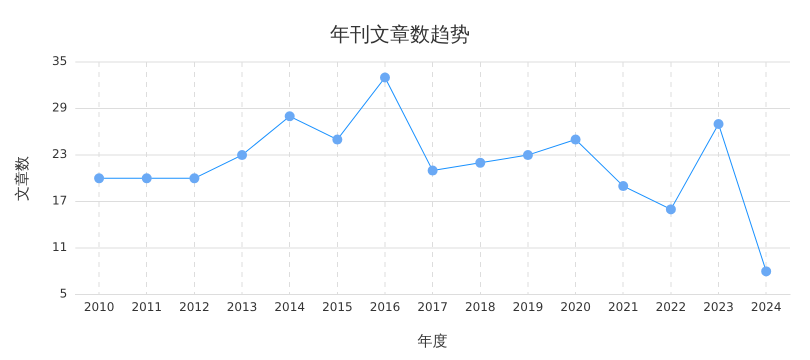 The width and height of the screenshot is (810, 360). What do you see at coordinates (623, 307) in the screenshot?
I see `x-tick-label: 2021` at bounding box center [623, 307].